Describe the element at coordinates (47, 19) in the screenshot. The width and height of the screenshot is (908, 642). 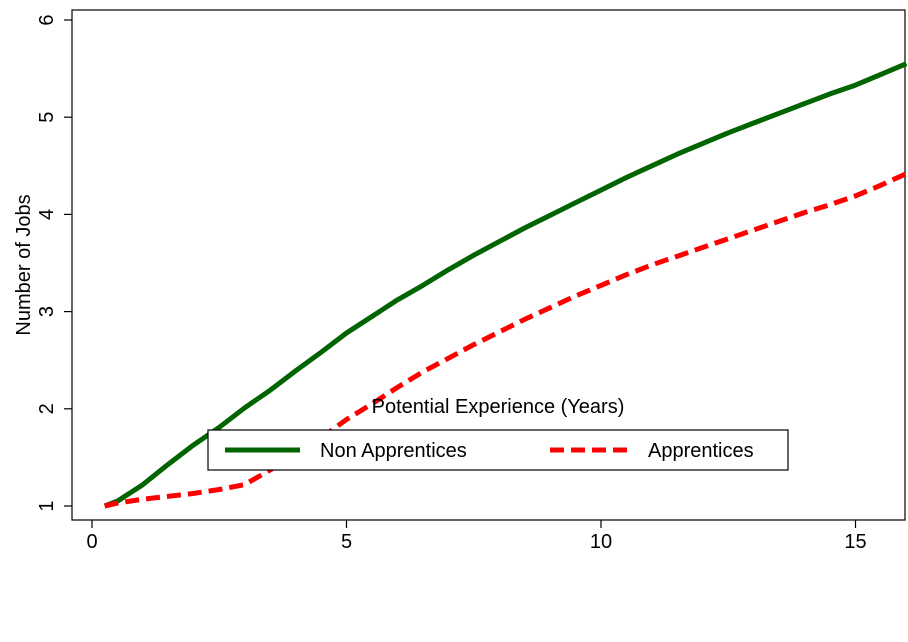
I see `y-tick-label: 6` at that location.